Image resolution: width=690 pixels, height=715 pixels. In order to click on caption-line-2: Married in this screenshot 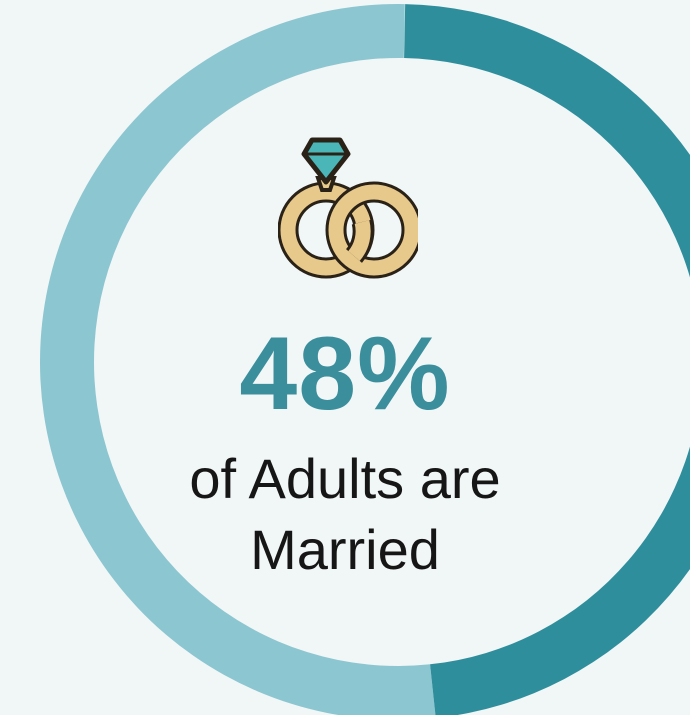, I will do `click(345, 549)`.